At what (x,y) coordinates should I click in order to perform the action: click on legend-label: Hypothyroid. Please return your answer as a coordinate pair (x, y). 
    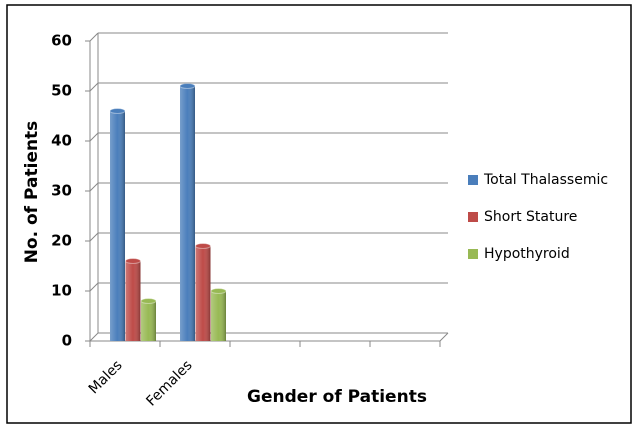
    Looking at the image, I should click on (527, 254).